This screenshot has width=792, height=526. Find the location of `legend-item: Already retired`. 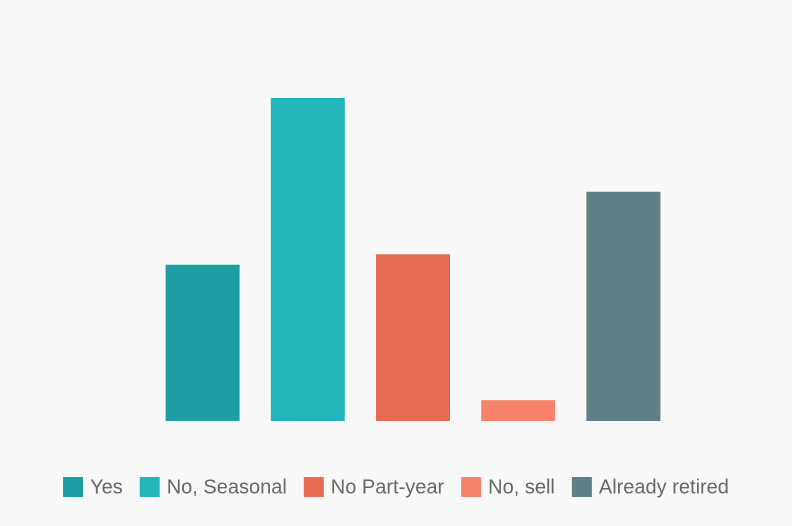

legend-item: Already retired is located at coordinates (650, 487).